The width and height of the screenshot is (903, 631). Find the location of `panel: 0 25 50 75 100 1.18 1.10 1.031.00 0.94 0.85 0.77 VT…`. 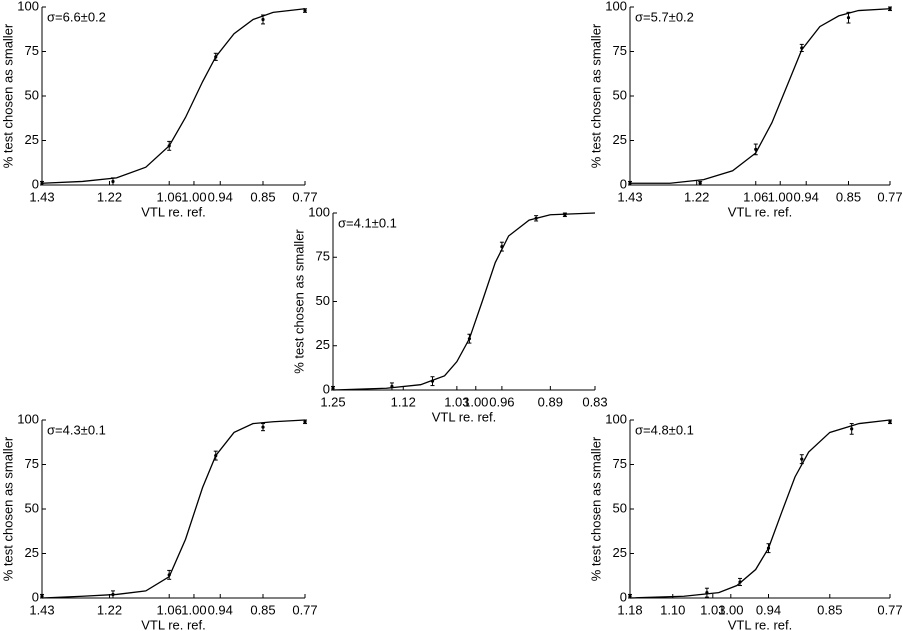

panel: 0 25 50 75 100 1.18 1.10 1.031.00 0.94 0.85 0.77 VT… is located at coordinates (745, 521).